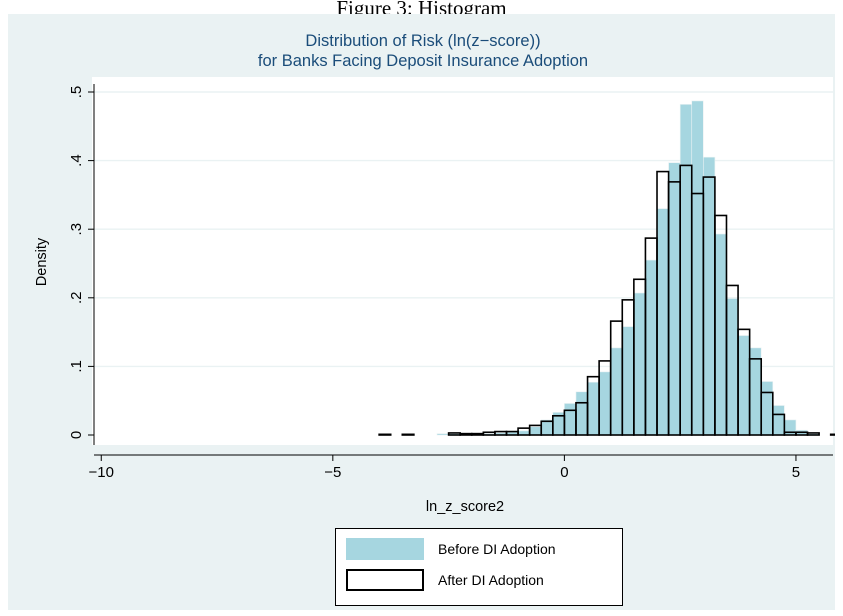  What do you see at coordinates (465, 507) in the screenshot?
I see `x-axis-label: ln_z_score2` at bounding box center [465, 507].